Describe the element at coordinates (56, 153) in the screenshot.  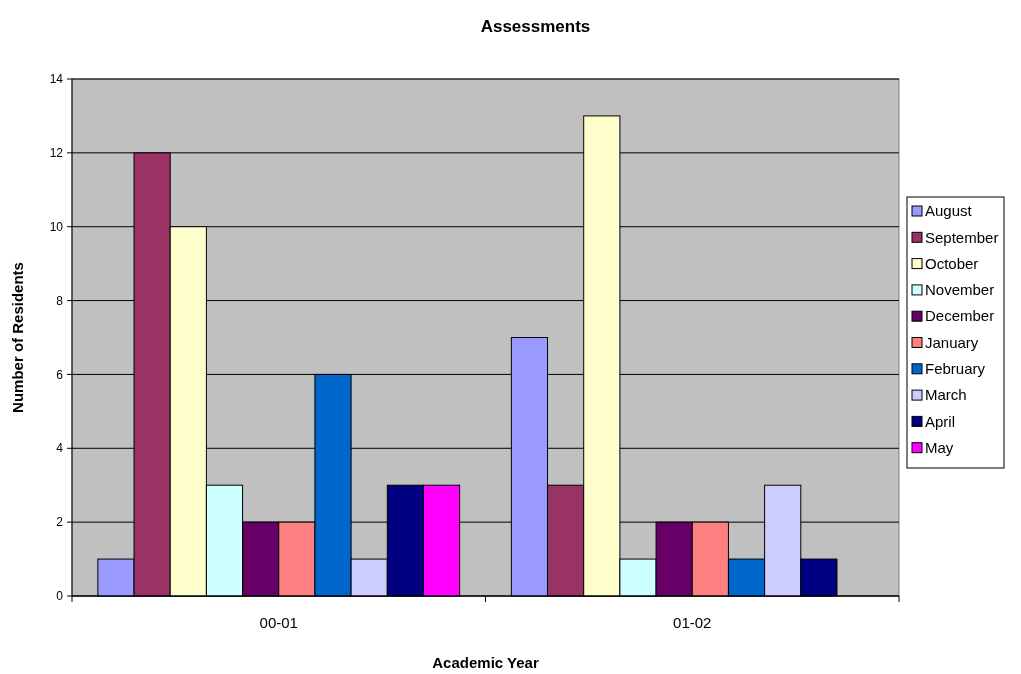
I see `y-tick-label: 12` at that location.